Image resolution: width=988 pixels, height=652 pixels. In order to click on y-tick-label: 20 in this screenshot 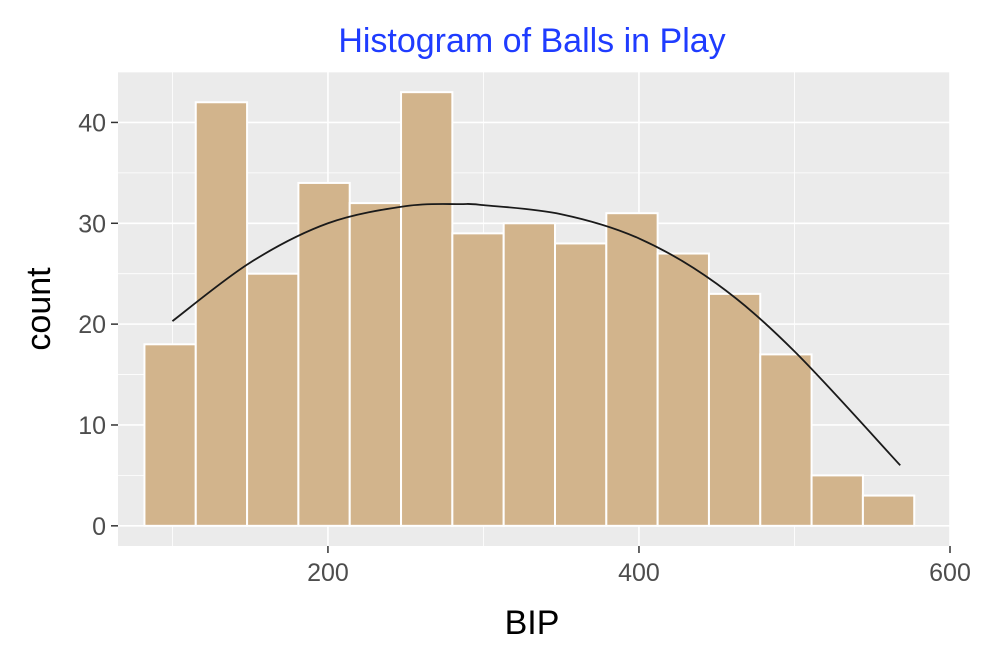, I will do `click(92, 325)`.